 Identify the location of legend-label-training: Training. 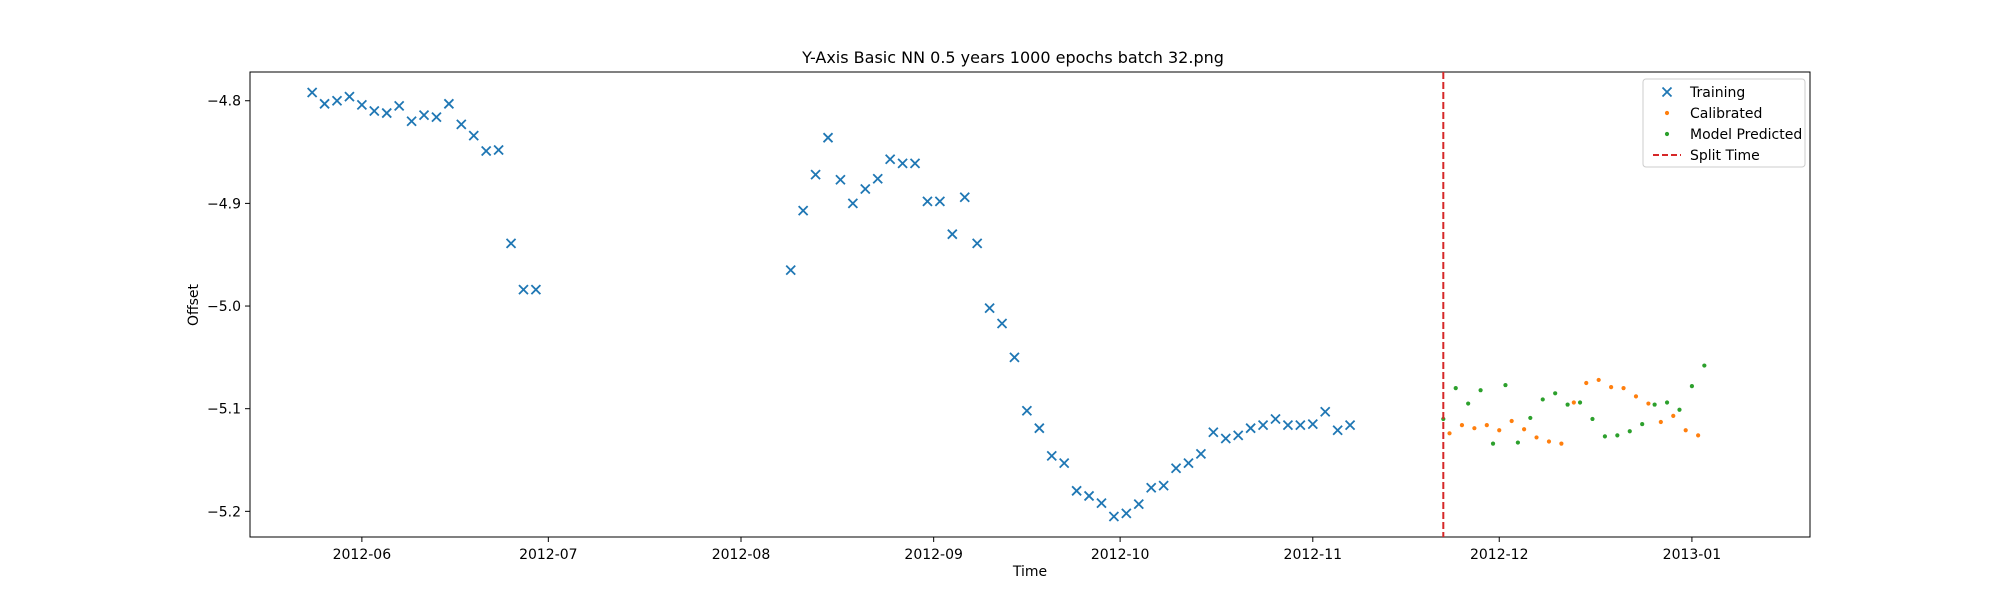
(1717, 93).